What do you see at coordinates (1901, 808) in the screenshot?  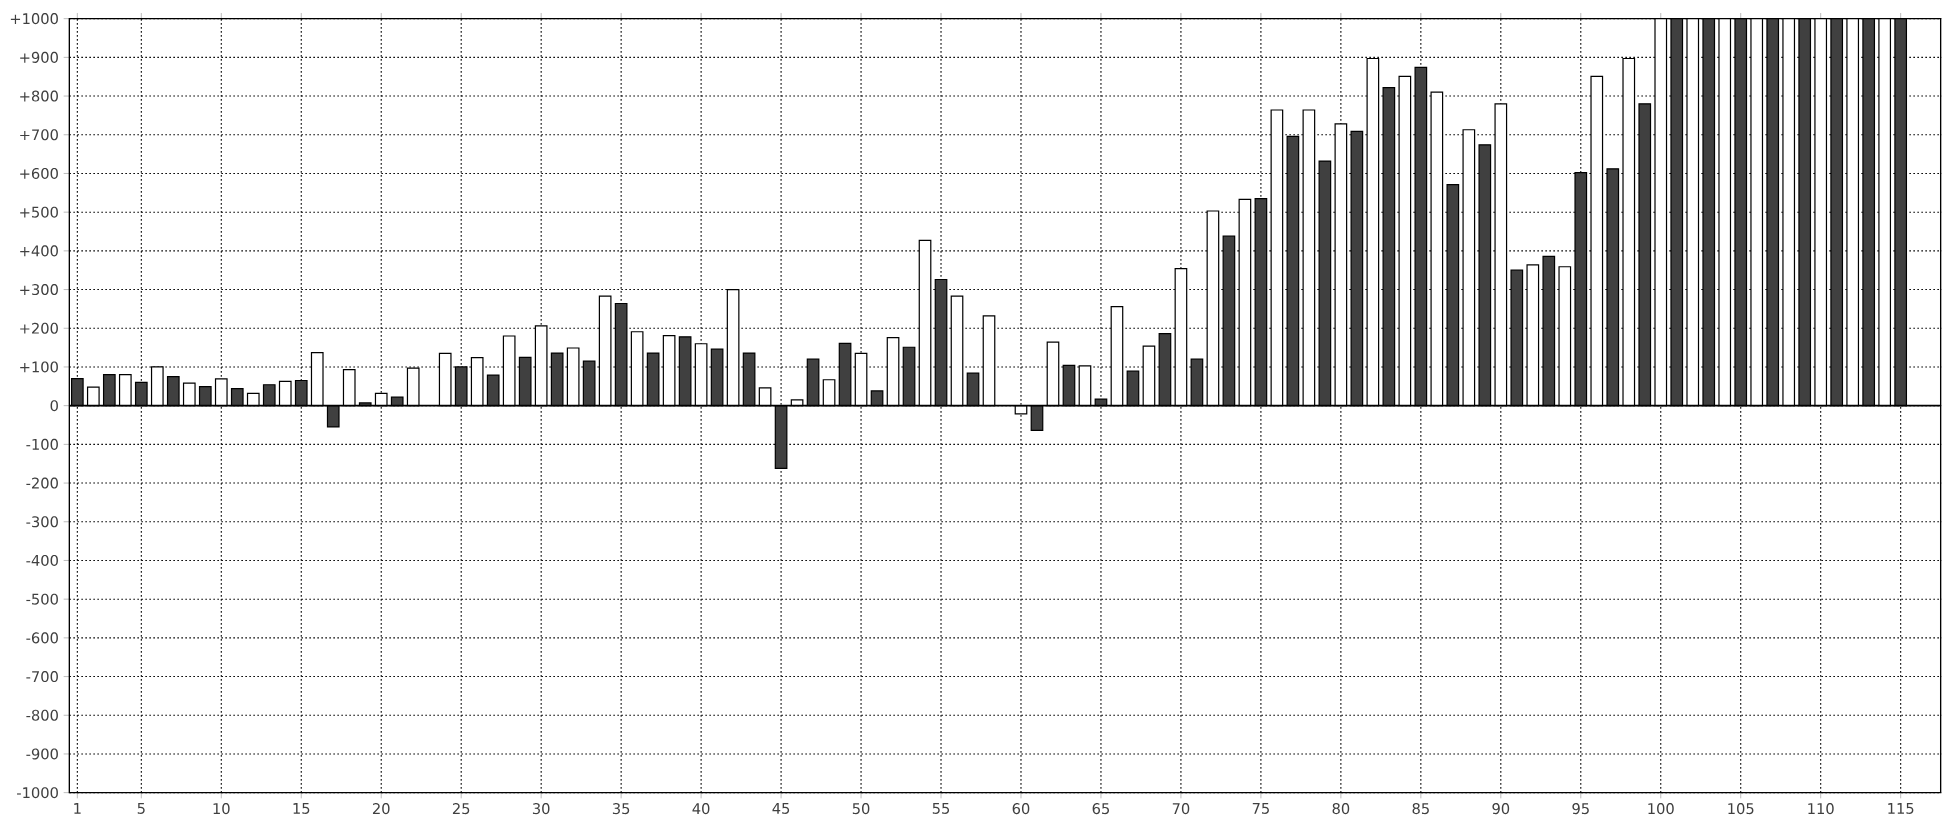 I see `x-tick-label: 115` at bounding box center [1901, 808].